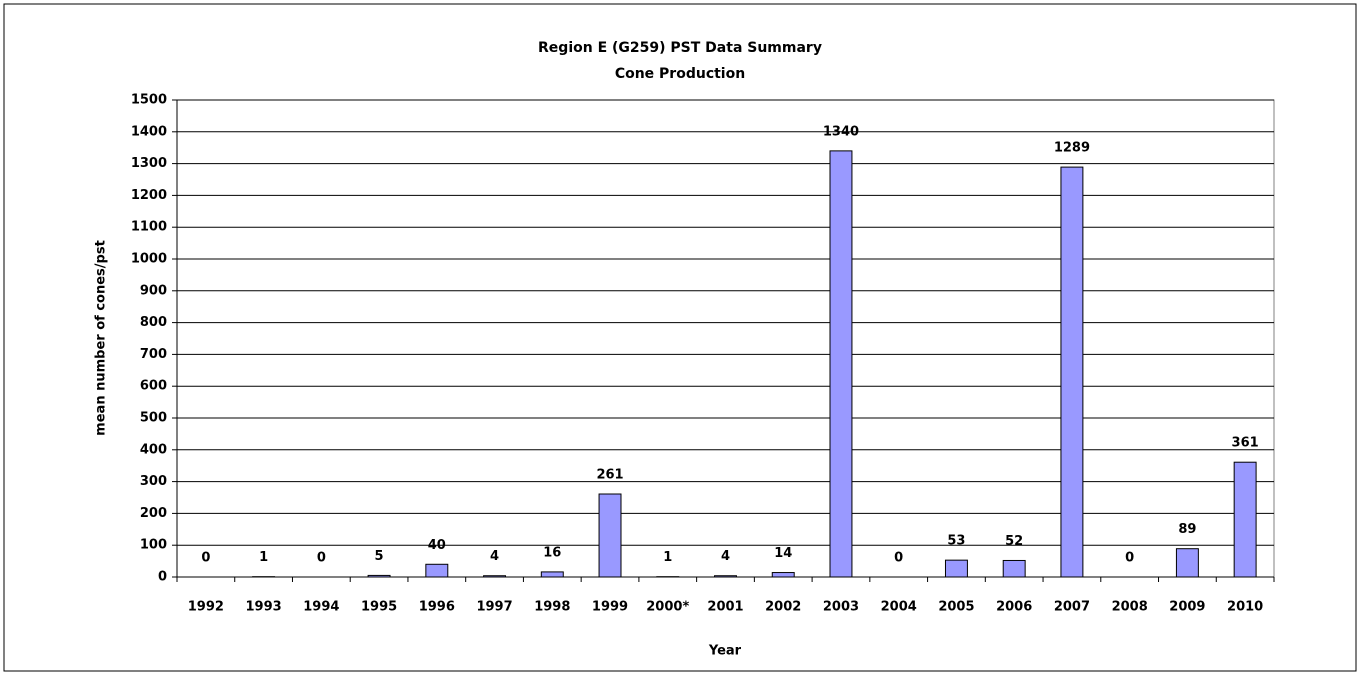  Describe the element at coordinates (153, 449) in the screenshot. I see `y-tick-label: 400` at that location.